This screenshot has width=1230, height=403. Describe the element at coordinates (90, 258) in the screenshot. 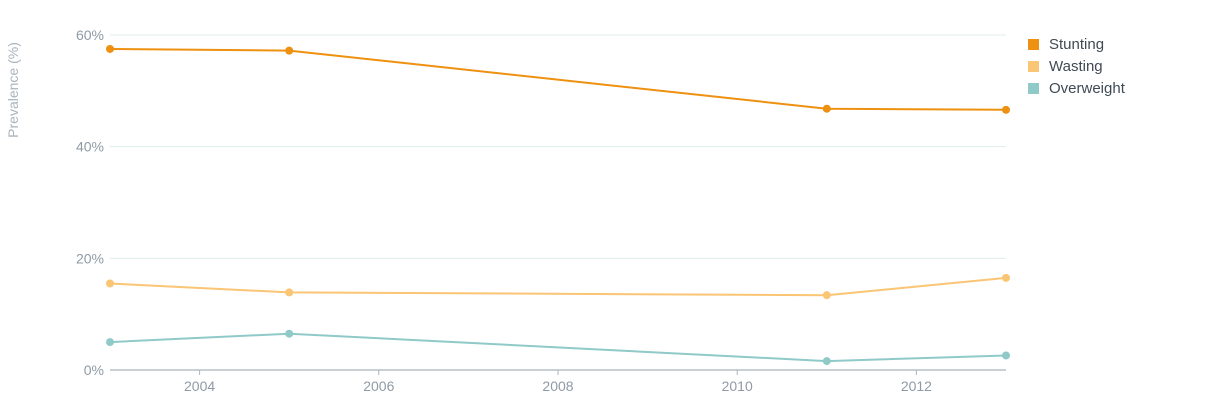

I see `y-tick-label: 20%` at that location.